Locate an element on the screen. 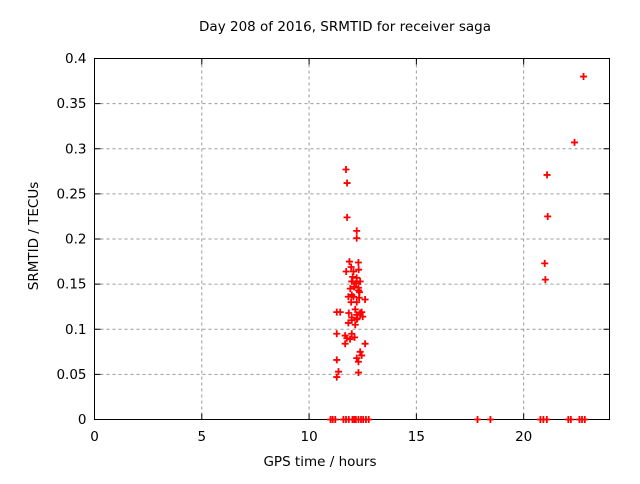  x-tick-label: 0 is located at coordinates (94, 437).